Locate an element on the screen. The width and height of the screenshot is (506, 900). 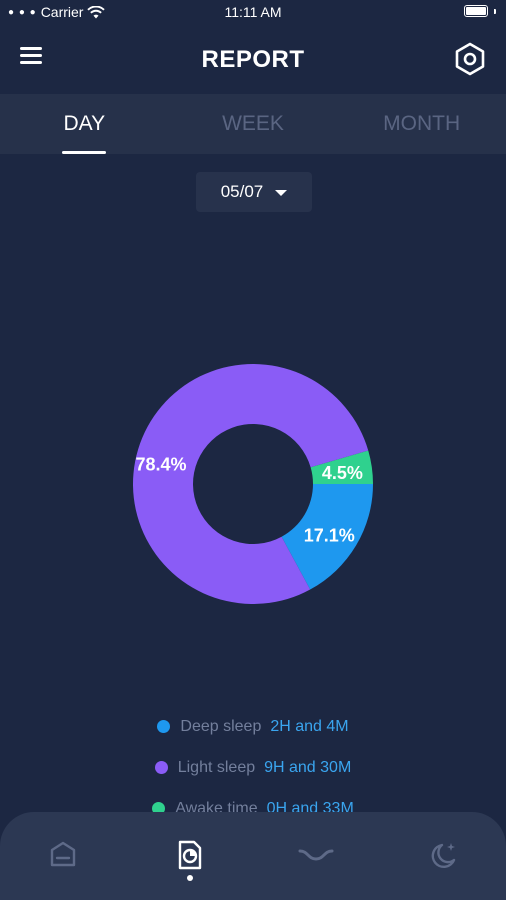
tabbar-item-report is located at coordinates (190, 856).